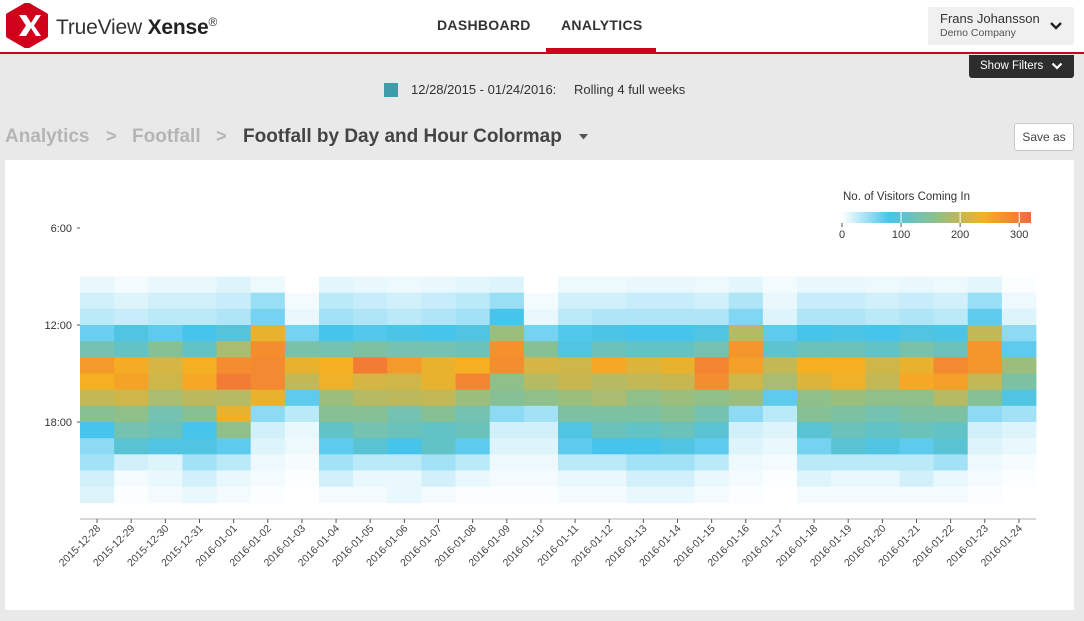 The width and height of the screenshot is (1084, 621). I want to click on show-filters-label: Show Filters, so click(1012, 66).